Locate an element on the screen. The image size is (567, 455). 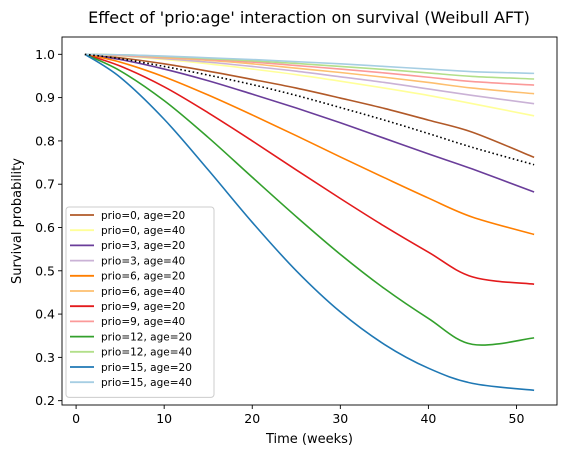
y-tick-label: 0.5 is located at coordinates (45, 270).